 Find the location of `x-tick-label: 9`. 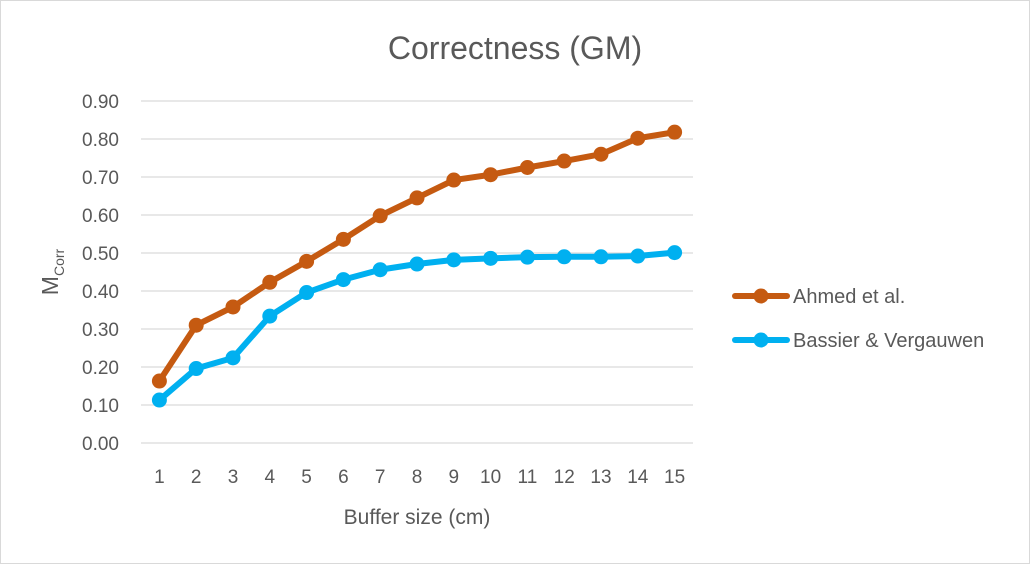

x-tick-label: 9 is located at coordinates (454, 477).